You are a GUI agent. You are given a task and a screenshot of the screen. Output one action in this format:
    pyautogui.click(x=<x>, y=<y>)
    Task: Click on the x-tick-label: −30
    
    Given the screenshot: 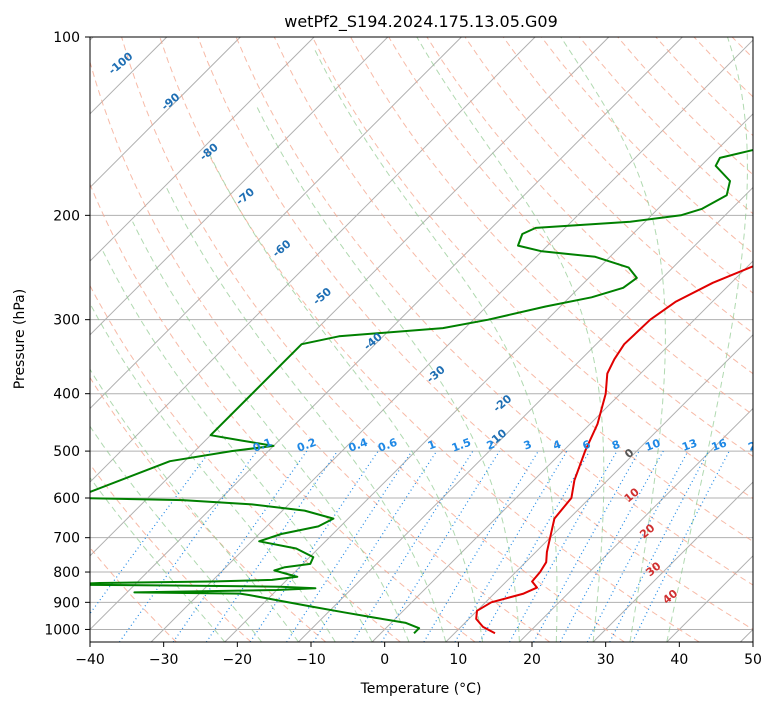 What is the action you would take?
    pyautogui.click(x=164, y=660)
    